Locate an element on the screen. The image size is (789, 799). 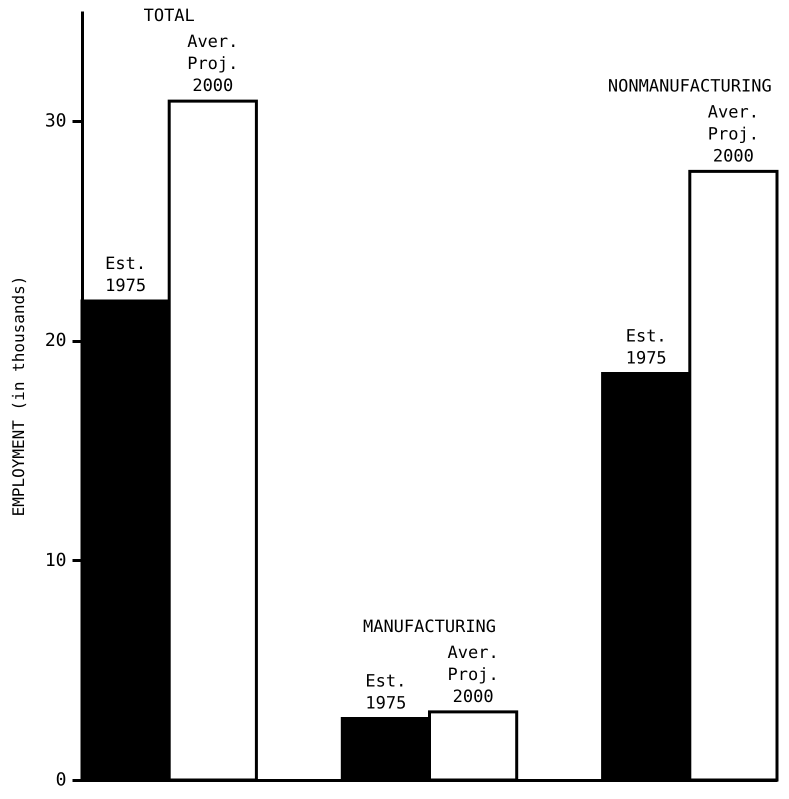
series-label: Est. 1975 is located at coordinates (125, 275).